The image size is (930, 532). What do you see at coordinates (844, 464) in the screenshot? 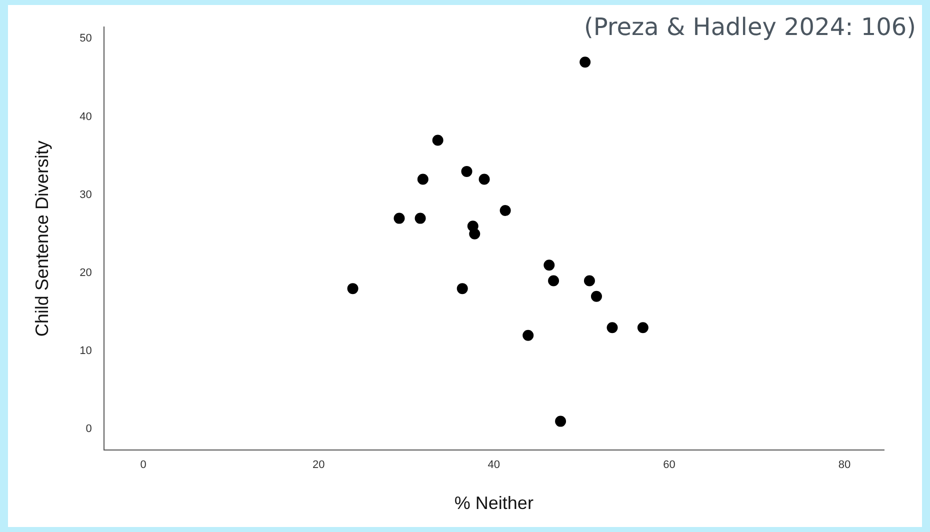
I see `x-tick-label: 80` at bounding box center [844, 464].